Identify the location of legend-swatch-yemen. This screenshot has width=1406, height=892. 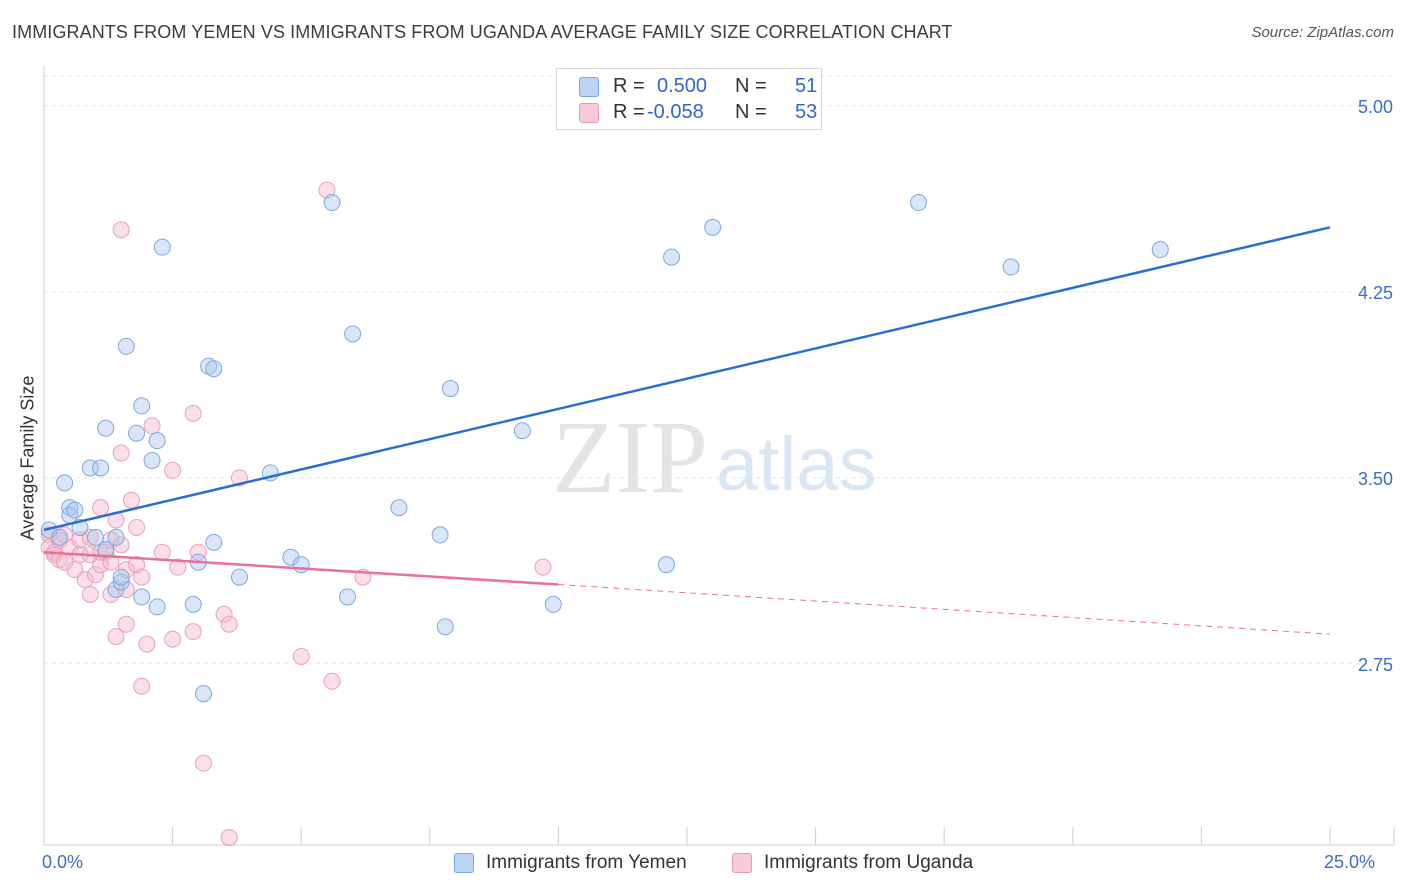
(589, 87).